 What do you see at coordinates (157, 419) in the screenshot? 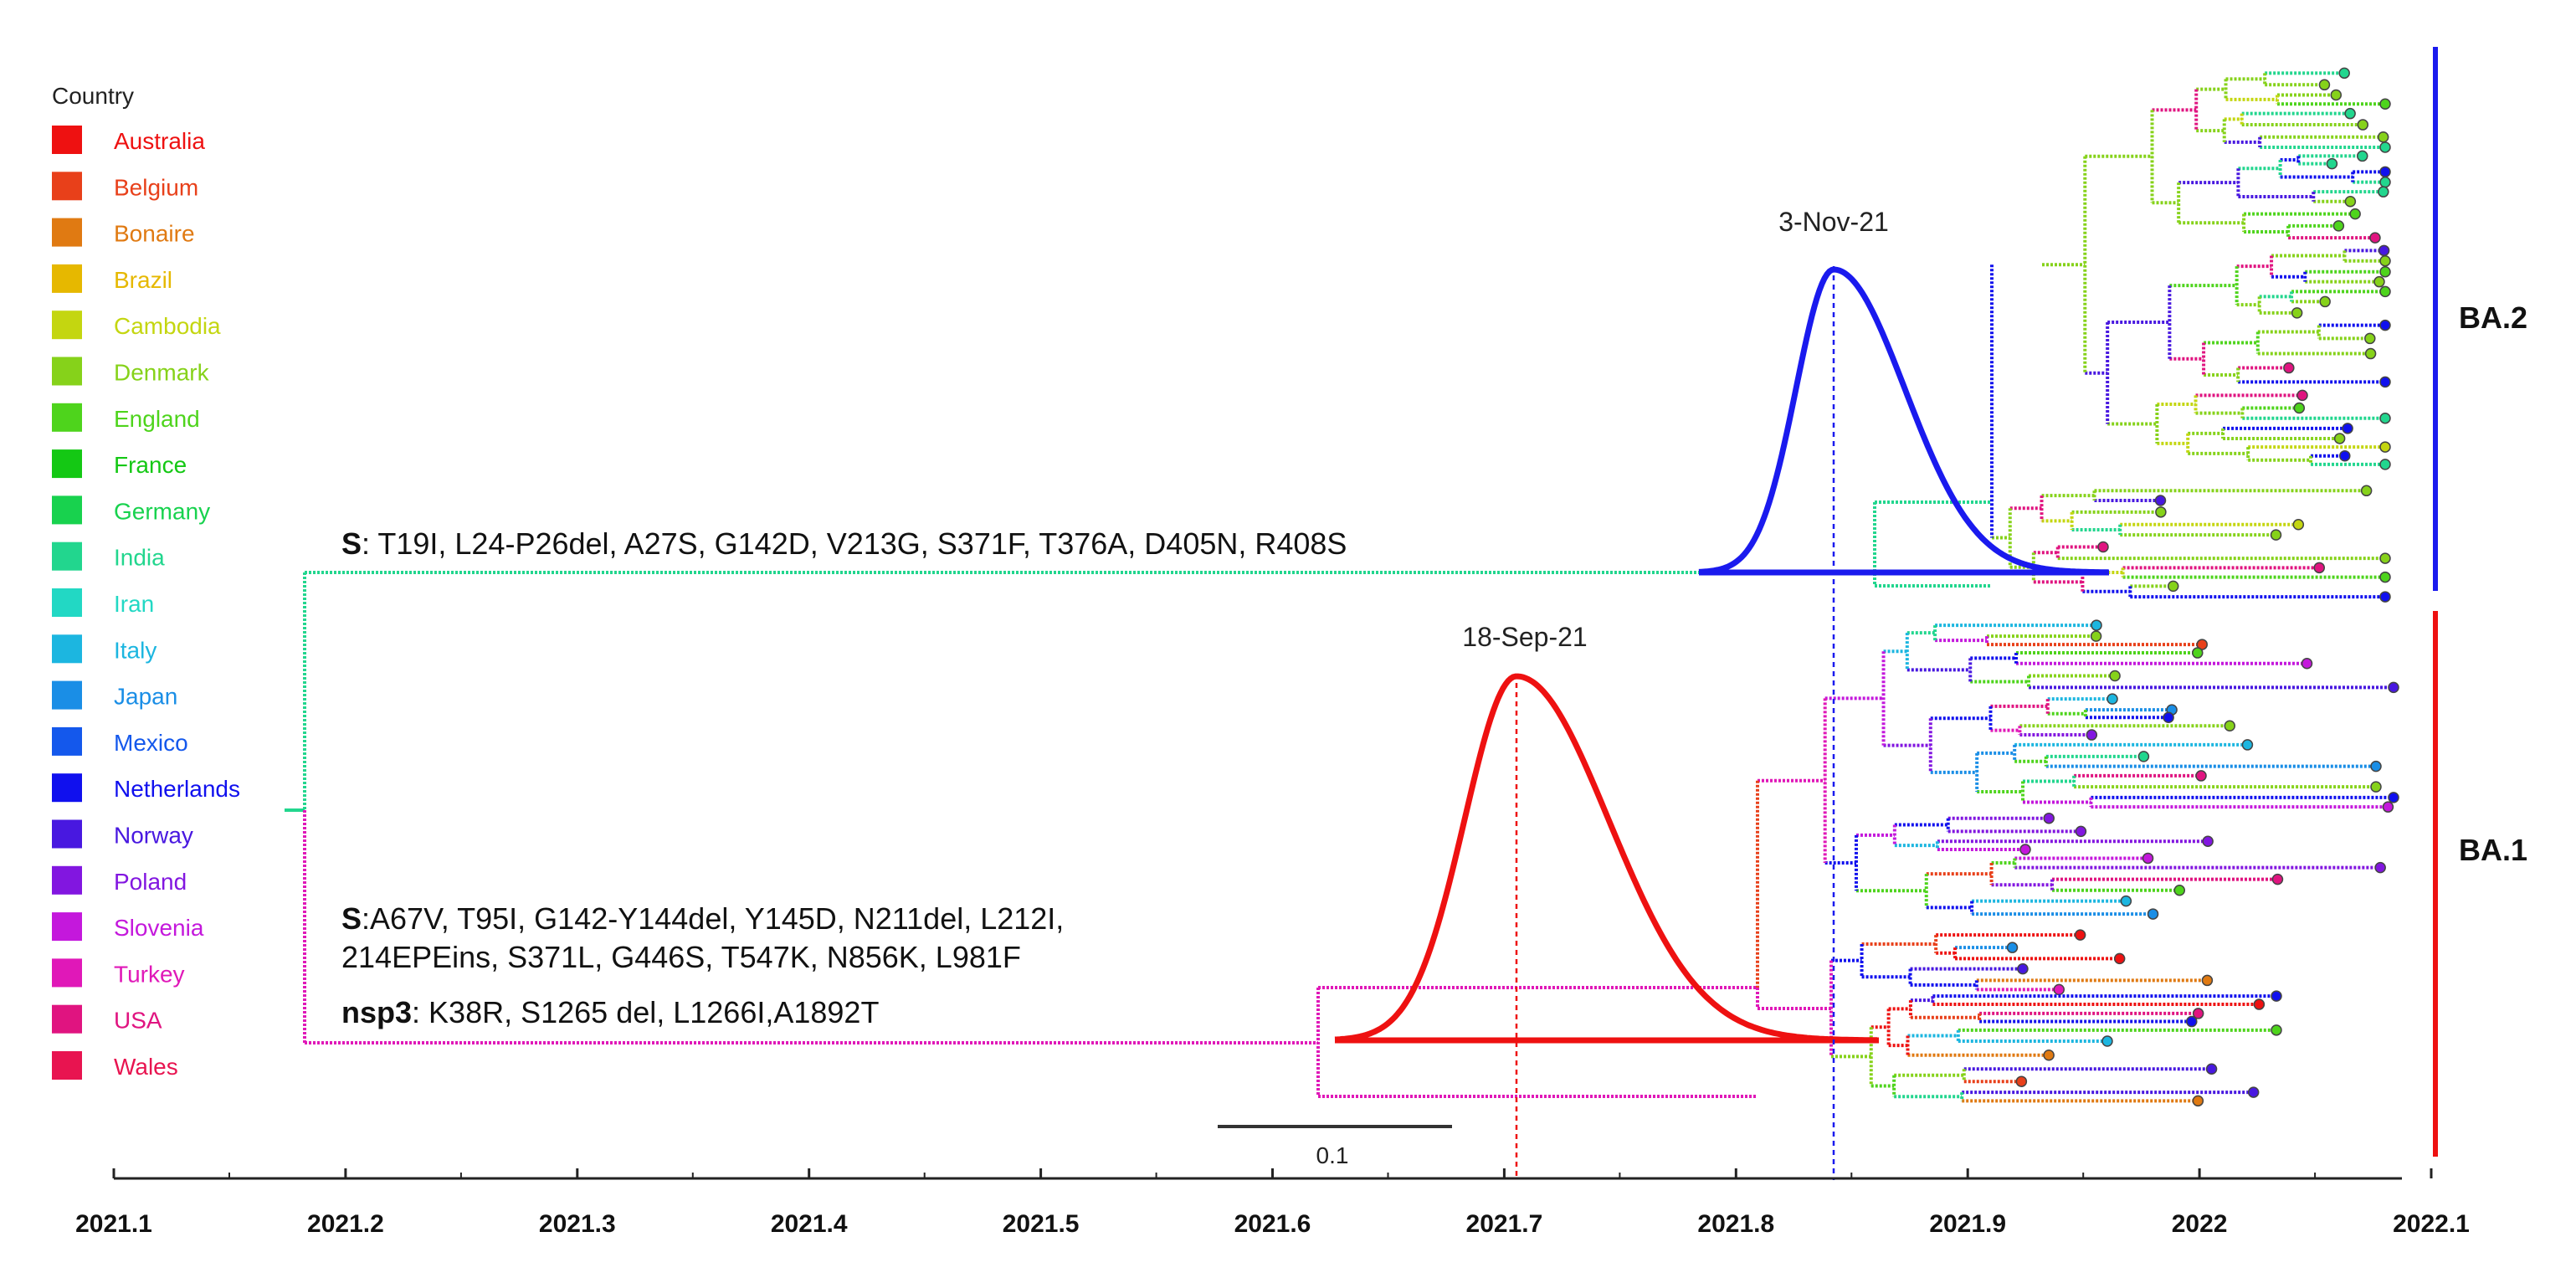
I see `legend-label: England` at bounding box center [157, 419].